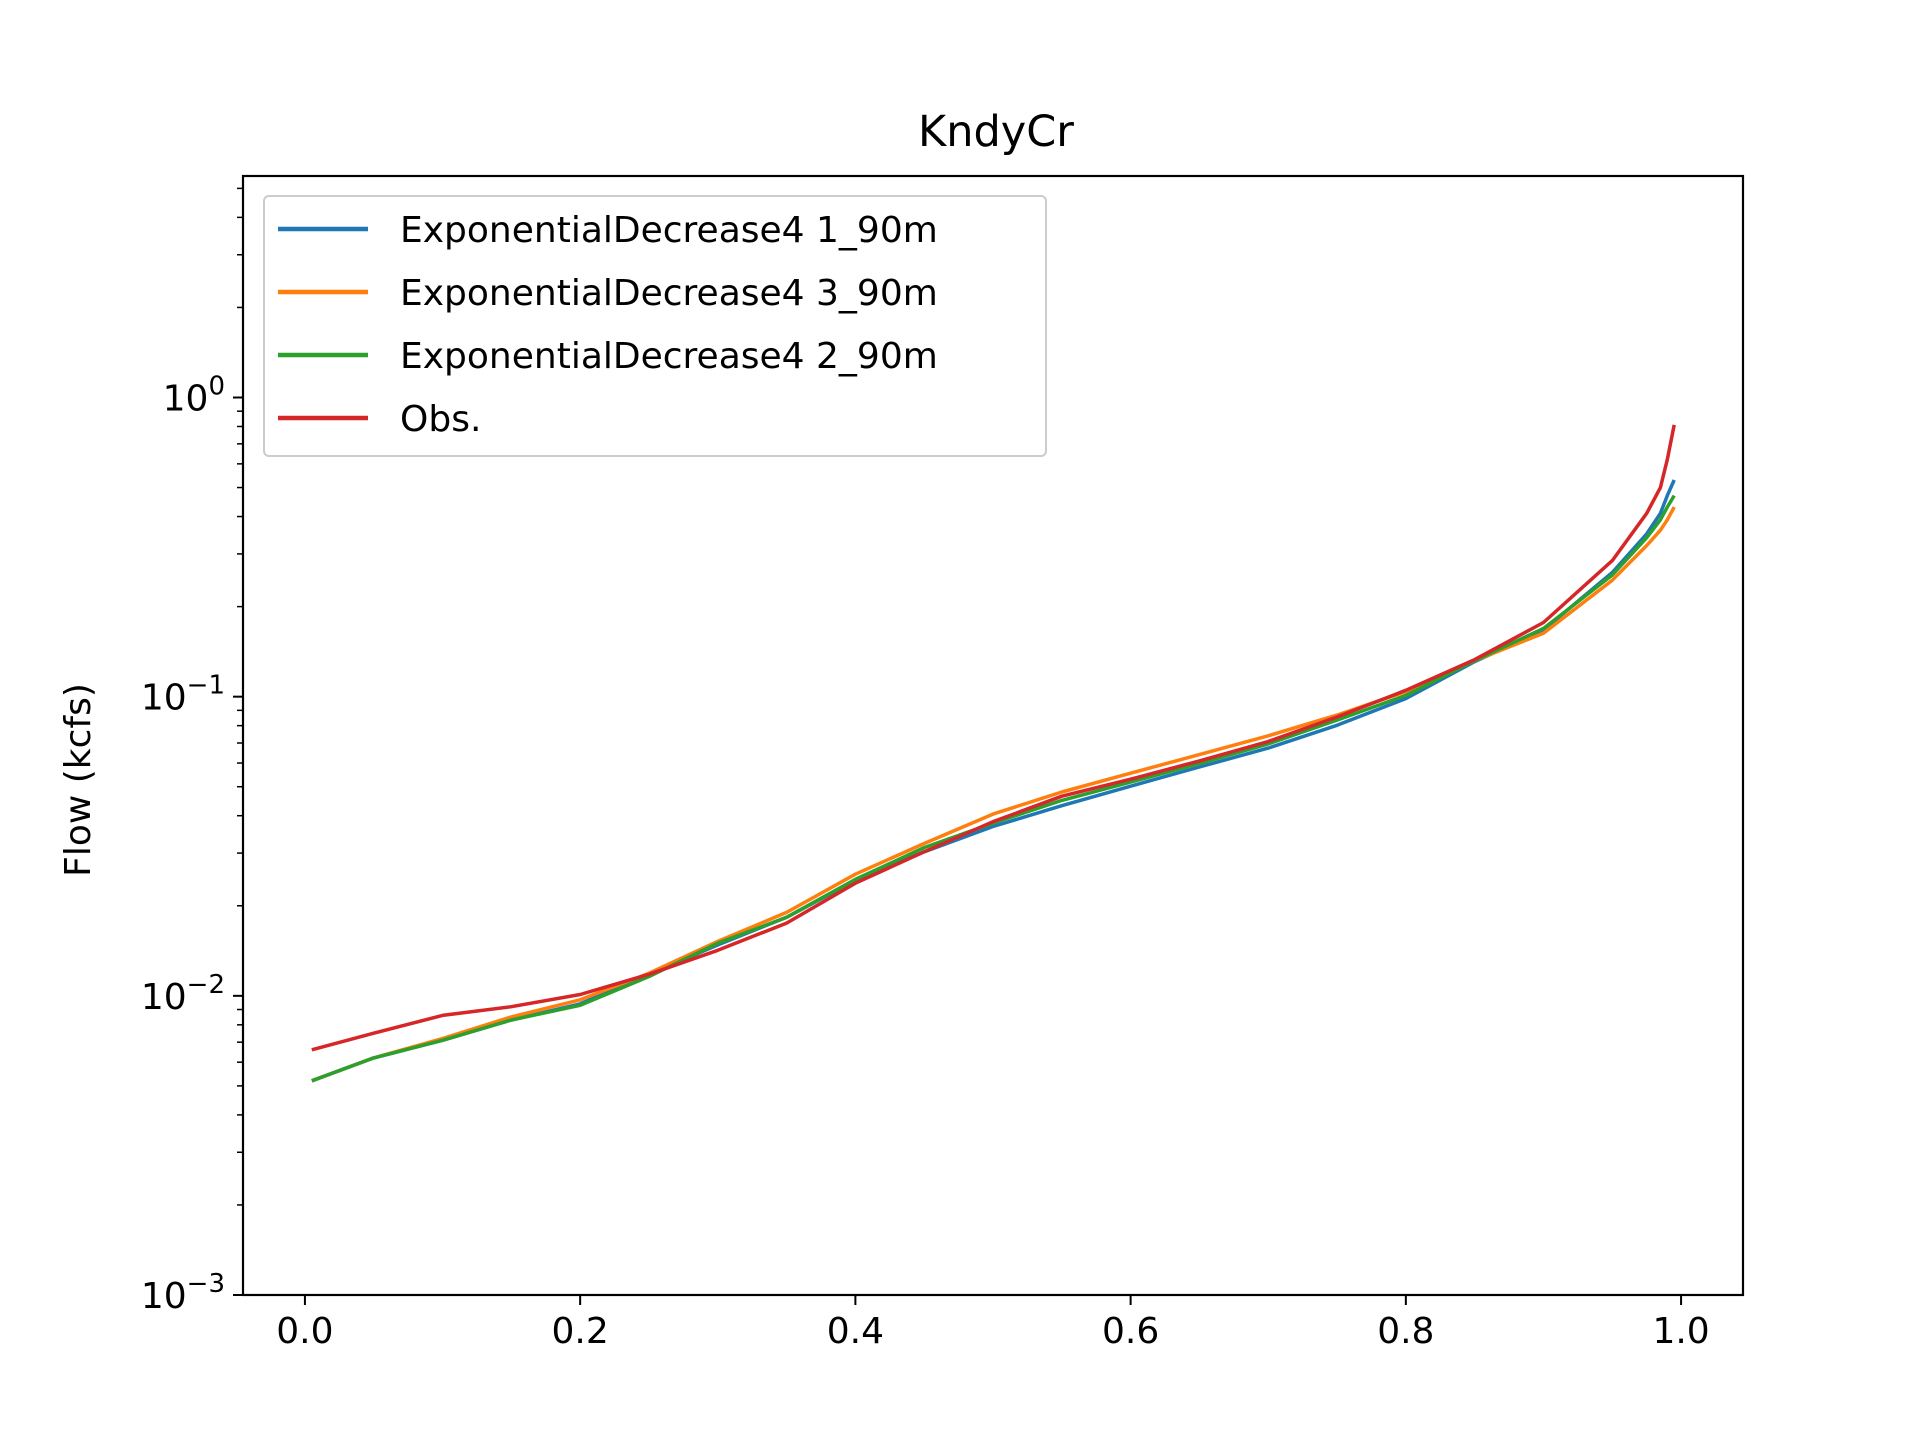  I want to click on legend-label-4: Obs., so click(440, 419).